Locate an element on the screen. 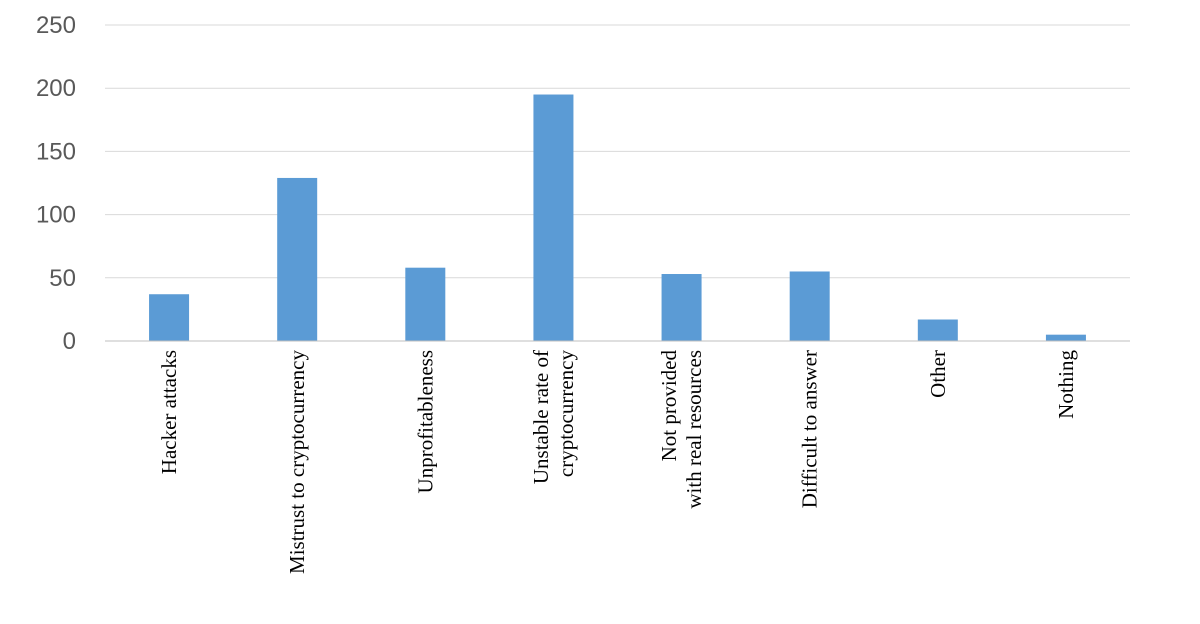 This screenshot has width=1200, height=624. x-tick-label-line: Nothing is located at coordinates (1066, 384).